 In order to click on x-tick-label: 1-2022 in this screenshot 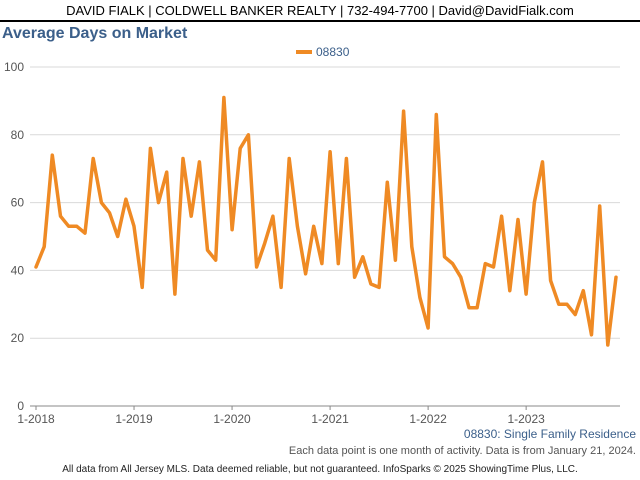, I will do `click(428, 419)`.